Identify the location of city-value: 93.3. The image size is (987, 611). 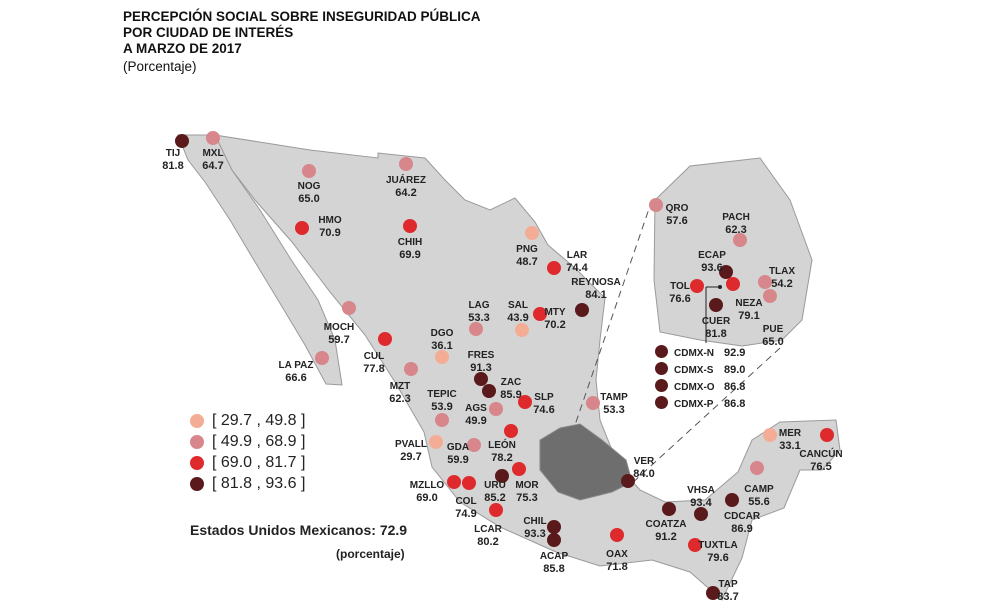
(535, 534).